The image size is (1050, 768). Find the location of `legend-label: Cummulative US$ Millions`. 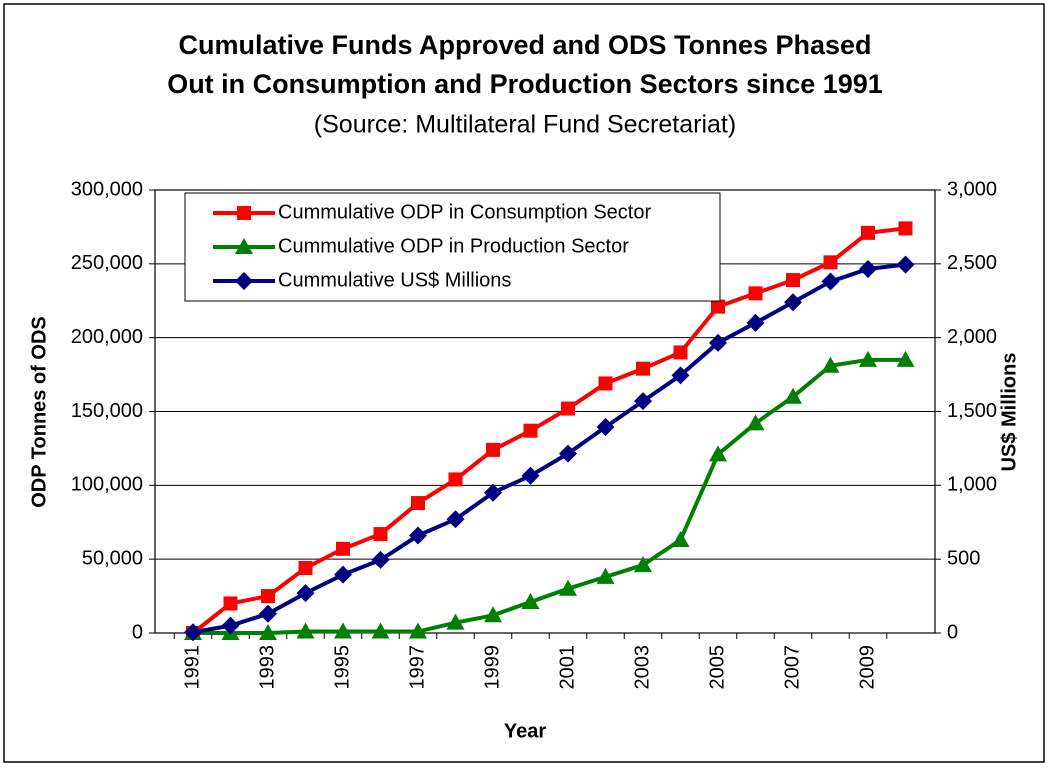

legend-label: Cummulative US$ Millions is located at coordinates (394, 280).